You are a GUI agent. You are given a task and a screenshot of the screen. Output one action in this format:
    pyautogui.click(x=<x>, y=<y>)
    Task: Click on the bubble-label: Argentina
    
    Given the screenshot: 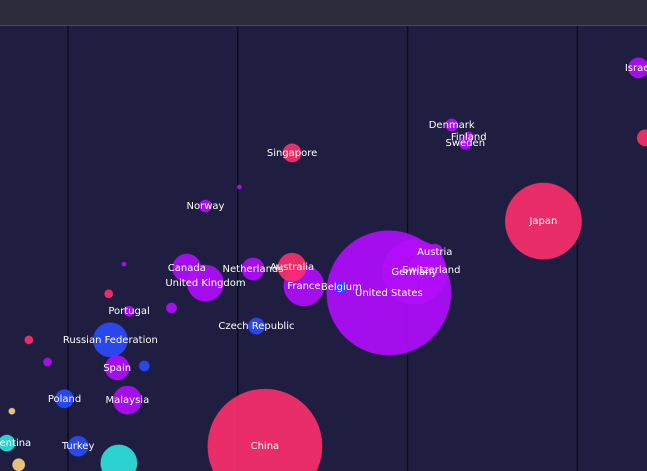 What is the action you would take?
    pyautogui.click(x=15, y=443)
    